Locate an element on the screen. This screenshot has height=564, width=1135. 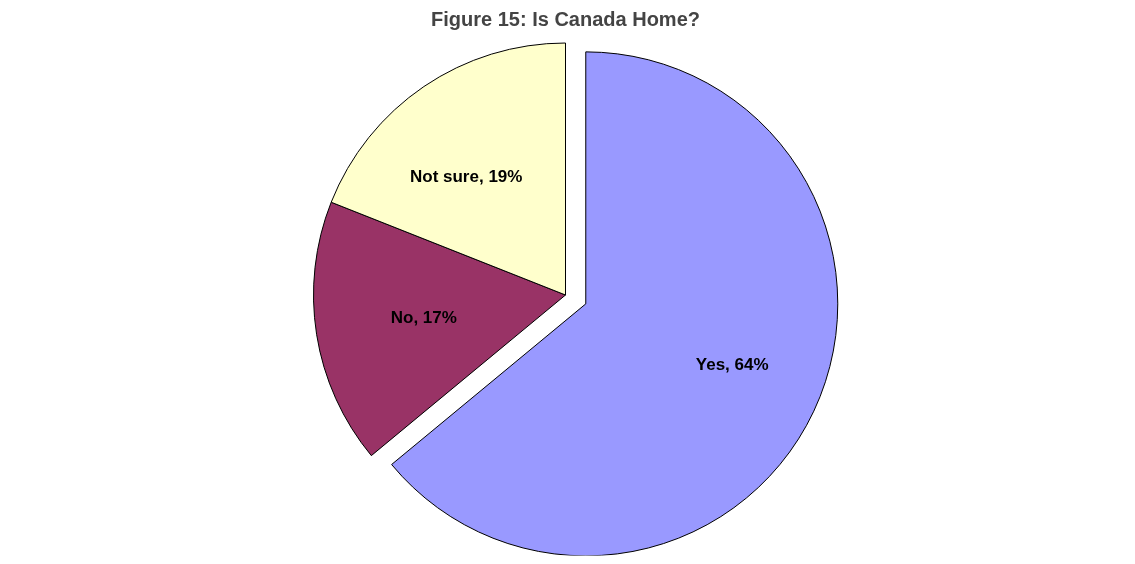
slice-label: Not sure is located at coordinates (444, 176).